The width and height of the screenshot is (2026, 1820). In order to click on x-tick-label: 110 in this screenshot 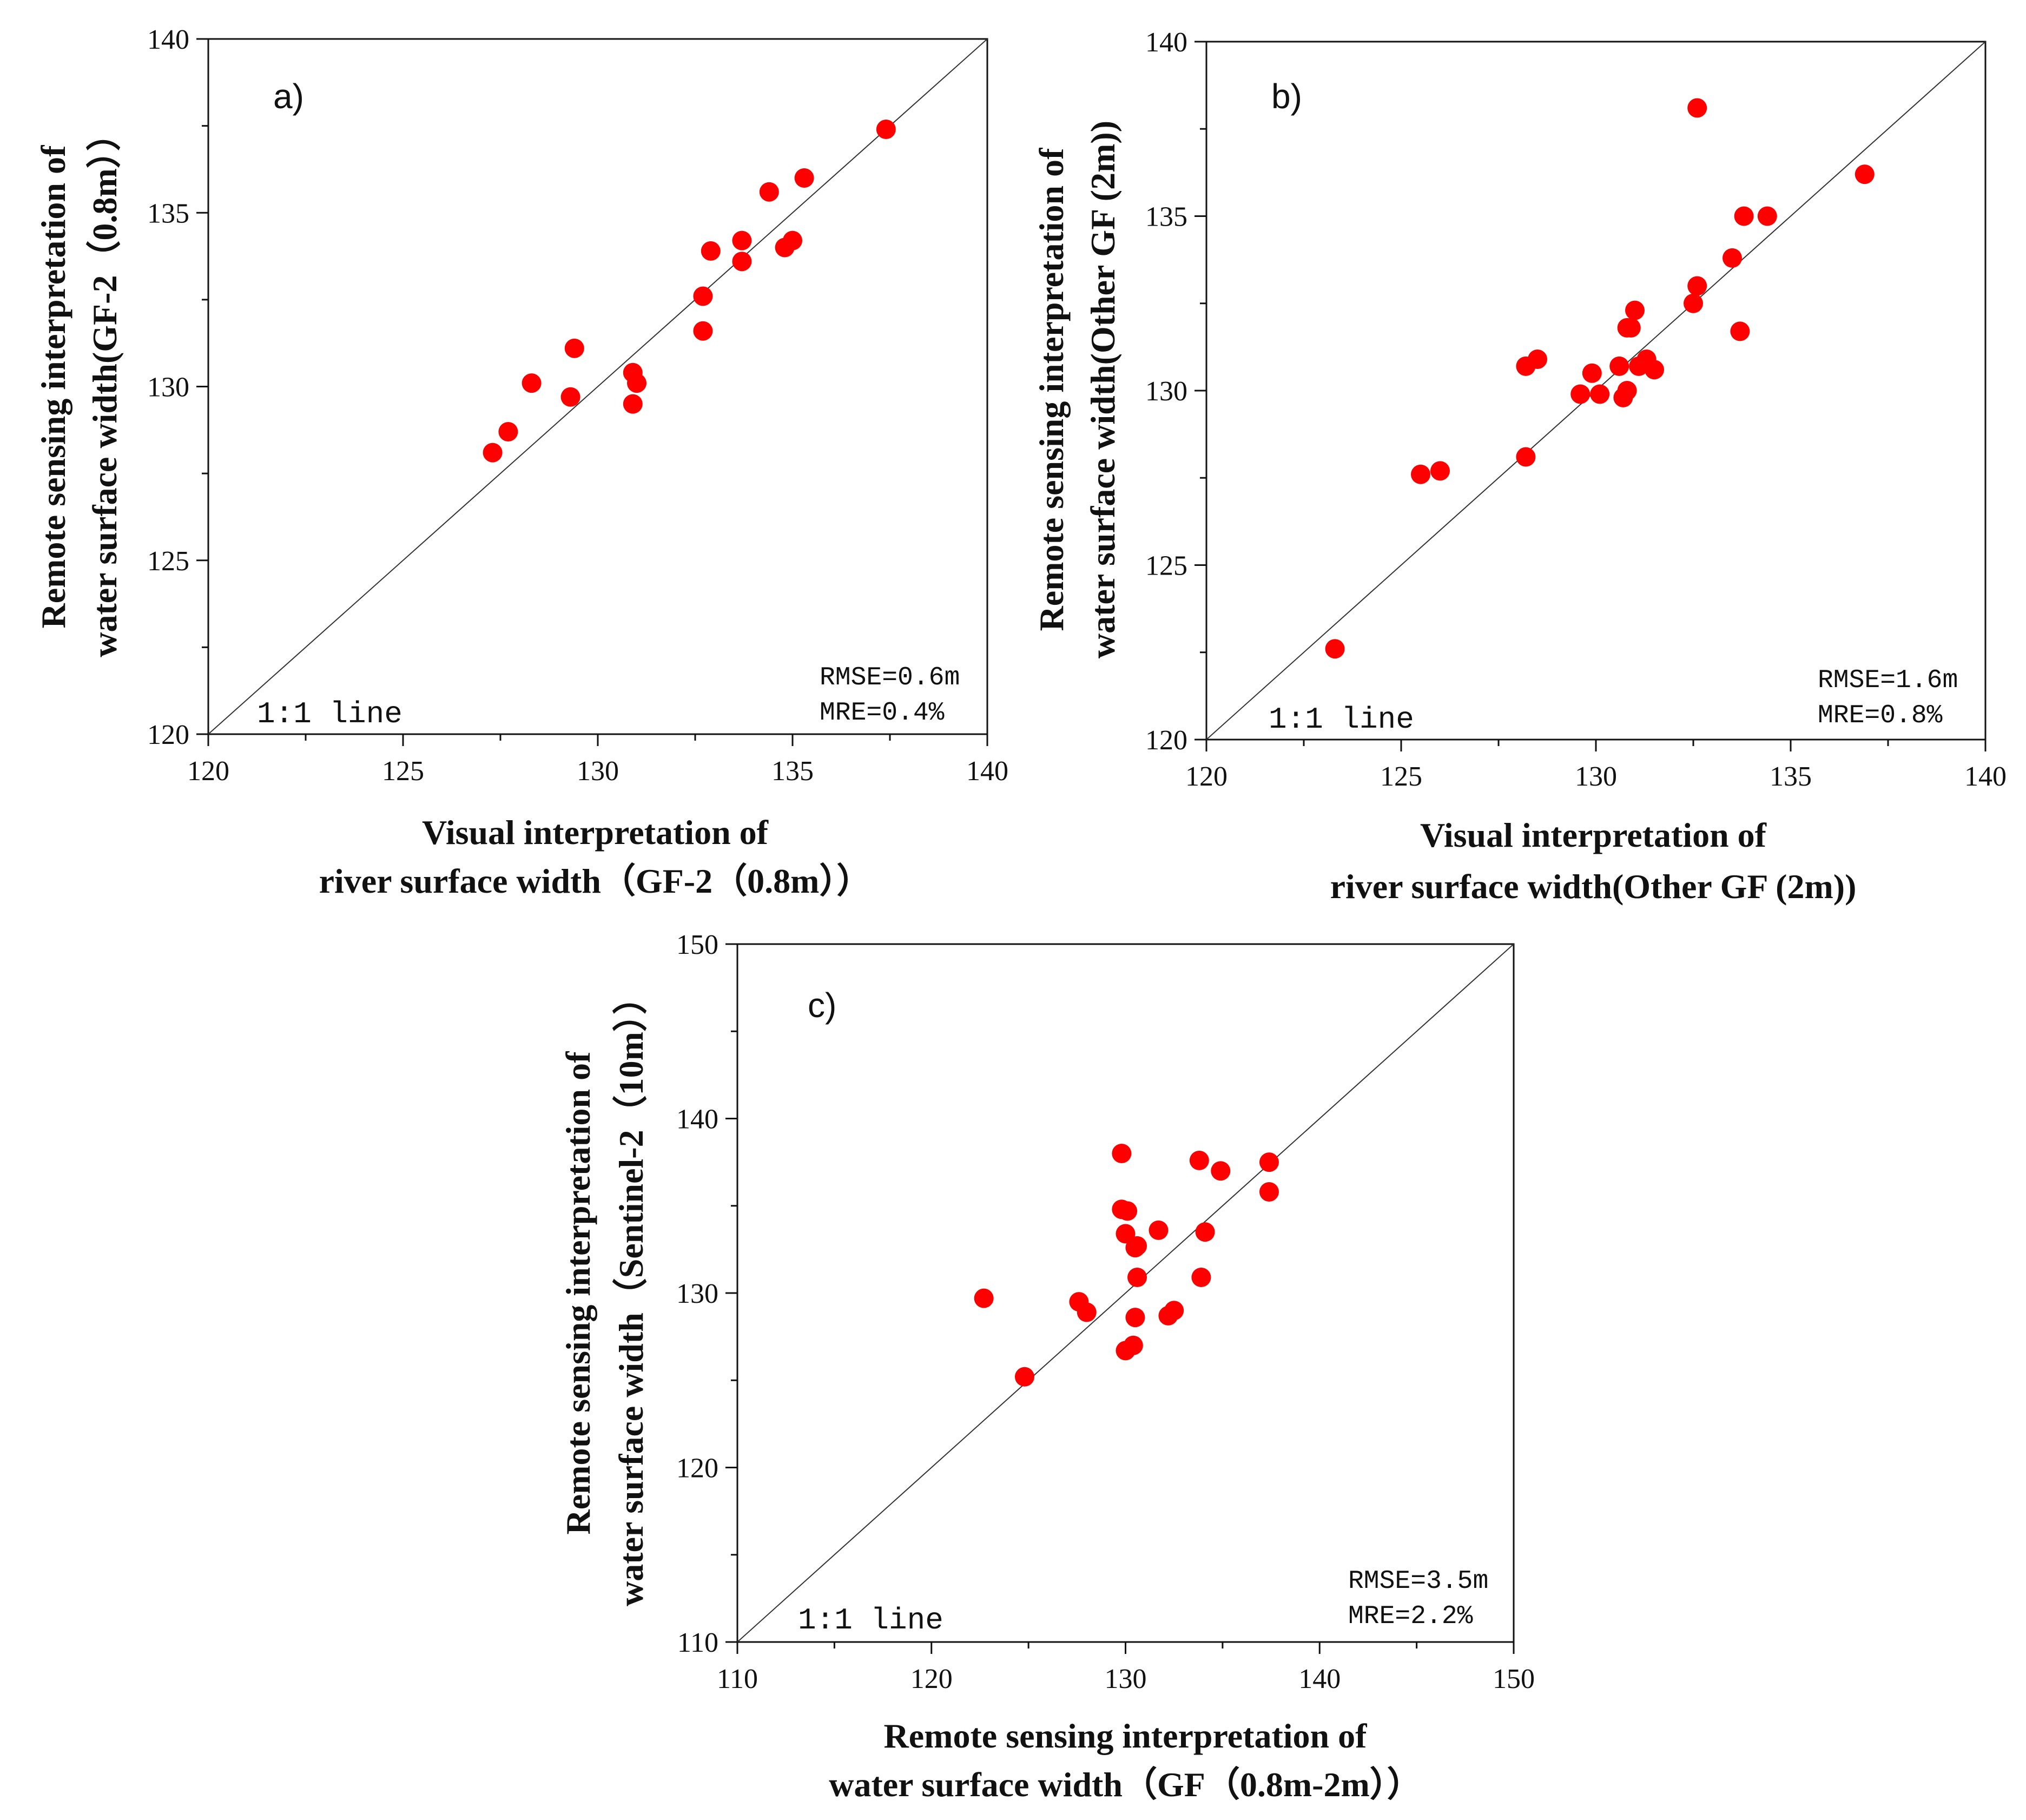, I will do `click(738, 1679)`.